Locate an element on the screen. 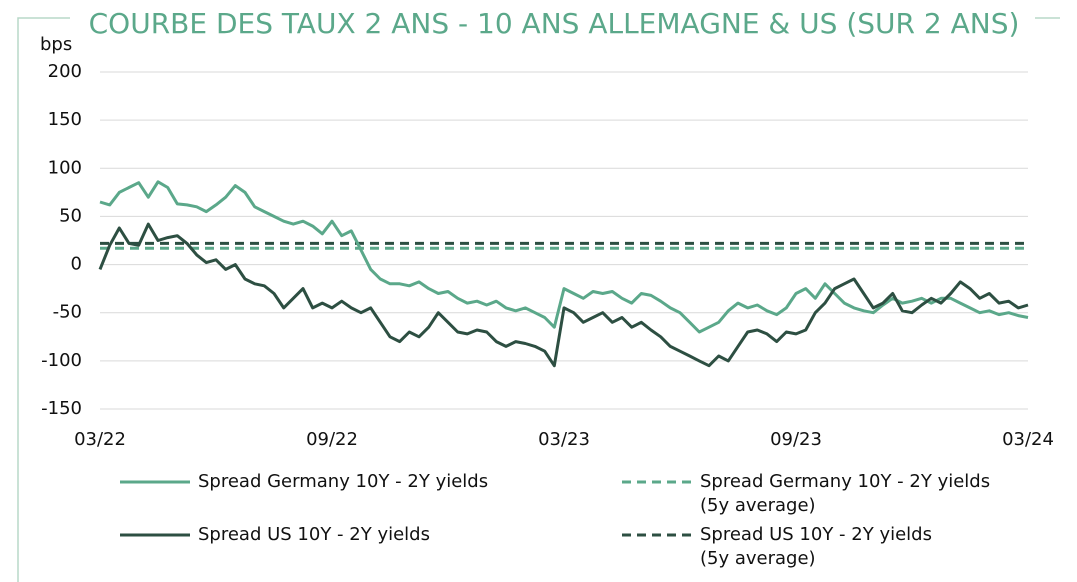 The width and height of the screenshot is (1077, 582). y-tick-label: 50 is located at coordinates (70, 215).